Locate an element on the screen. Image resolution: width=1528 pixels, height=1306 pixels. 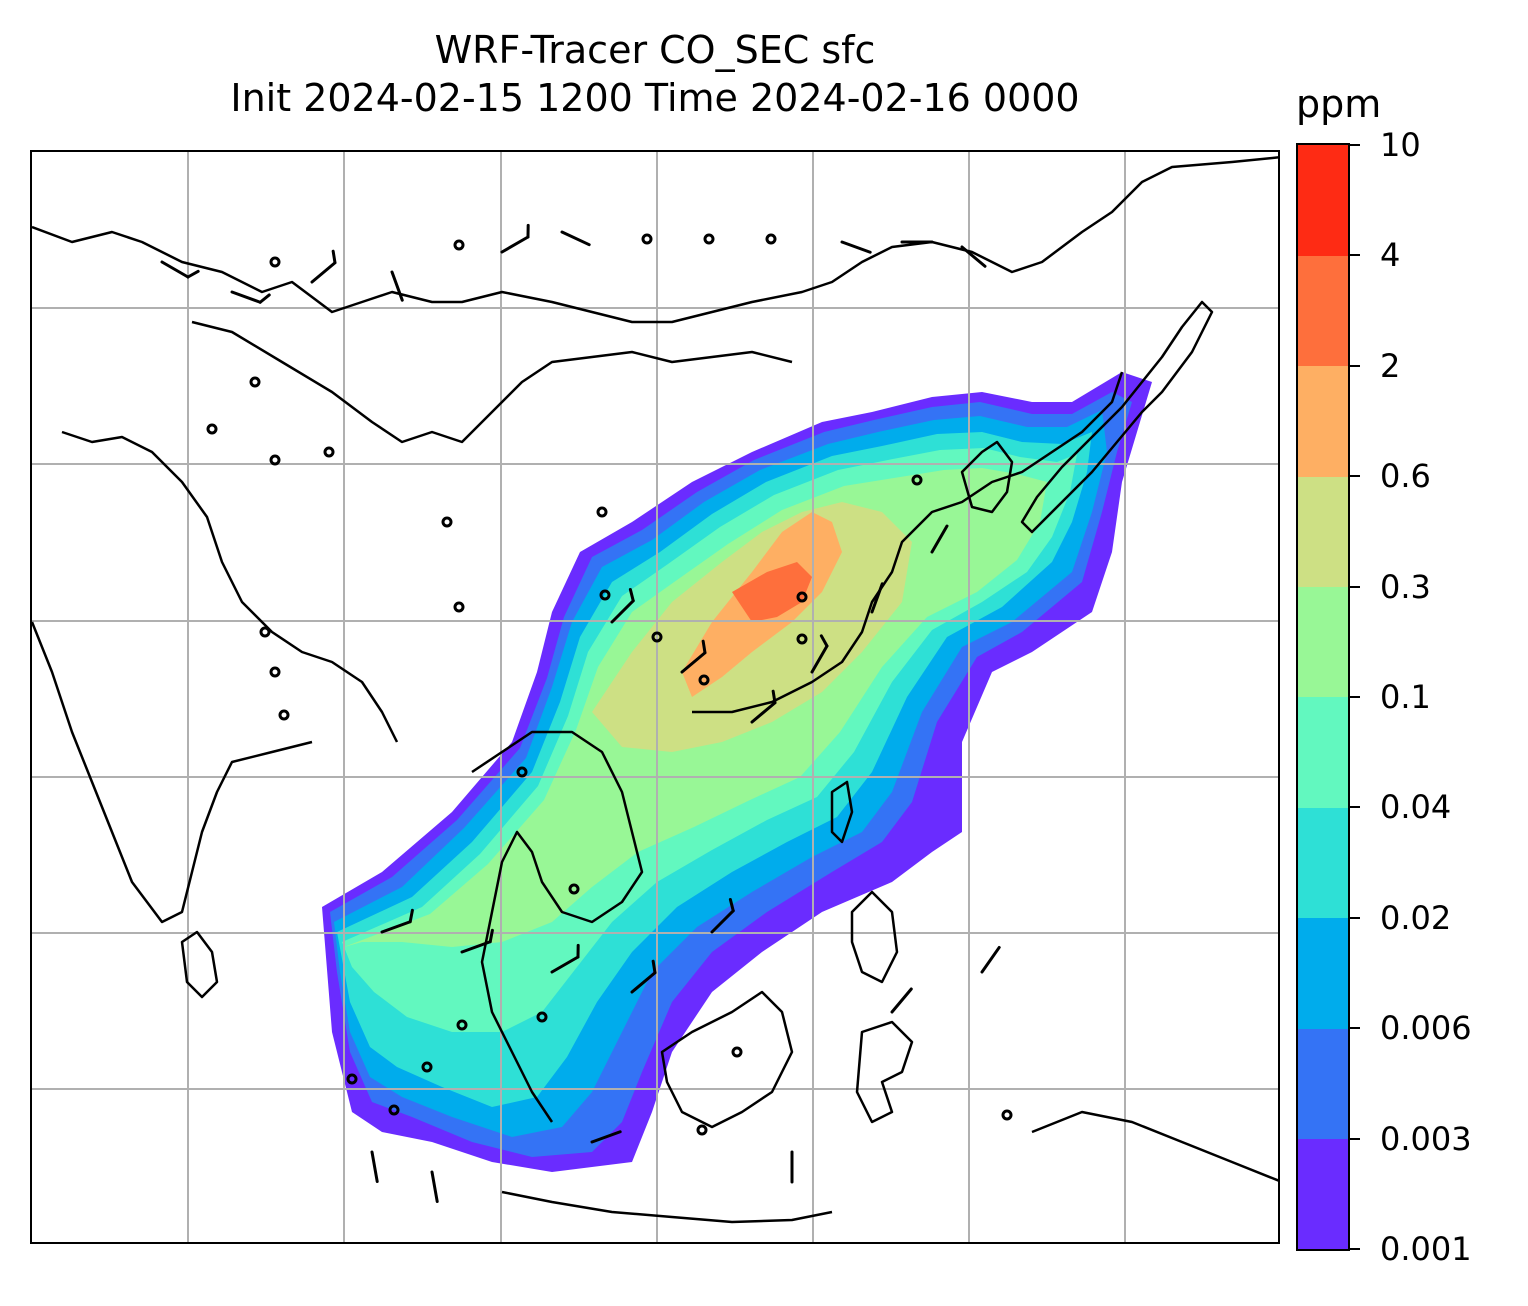
colorbar-tick-label: 0.003 is located at coordinates (1426, 1138).